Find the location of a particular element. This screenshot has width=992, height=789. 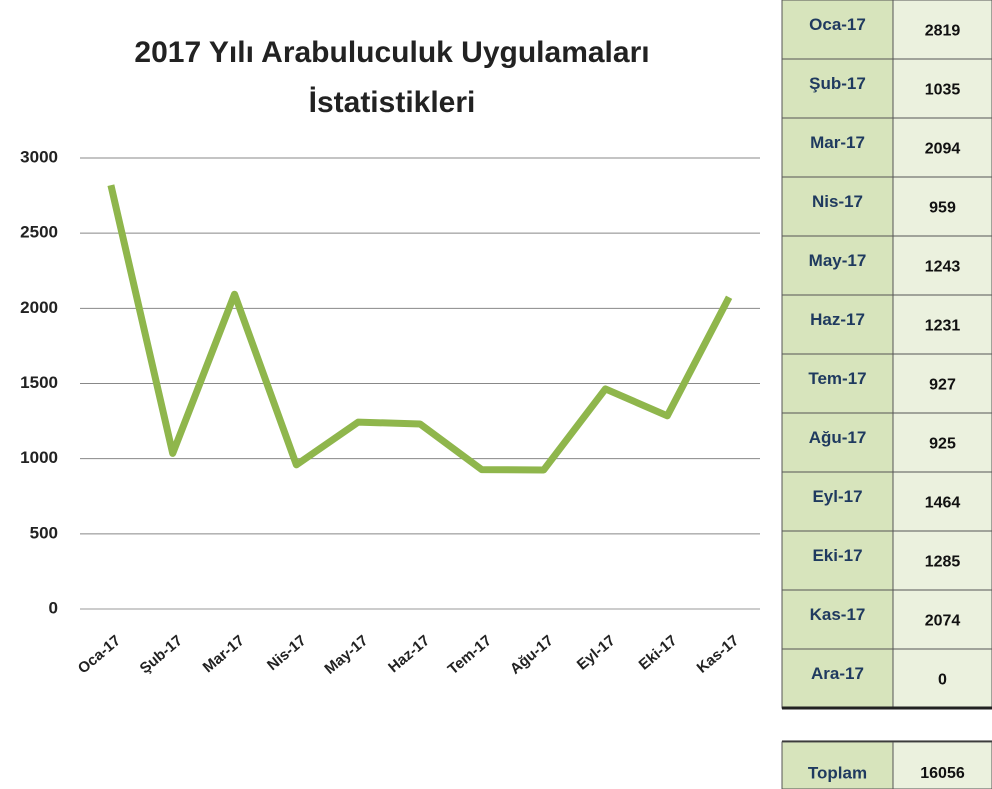

month-label: Tem-17 is located at coordinates (837, 378).